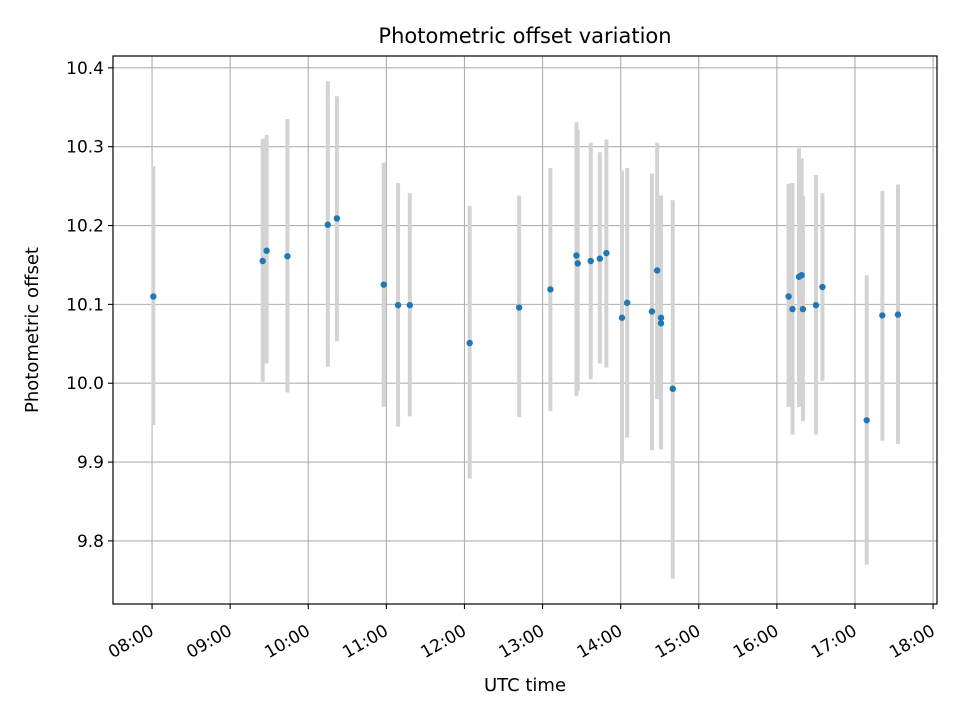 This screenshot has width=960, height=720. Describe the element at coordinates (85, 227) in the screenshot. I see `y-tick-label: 10.2` at that location.